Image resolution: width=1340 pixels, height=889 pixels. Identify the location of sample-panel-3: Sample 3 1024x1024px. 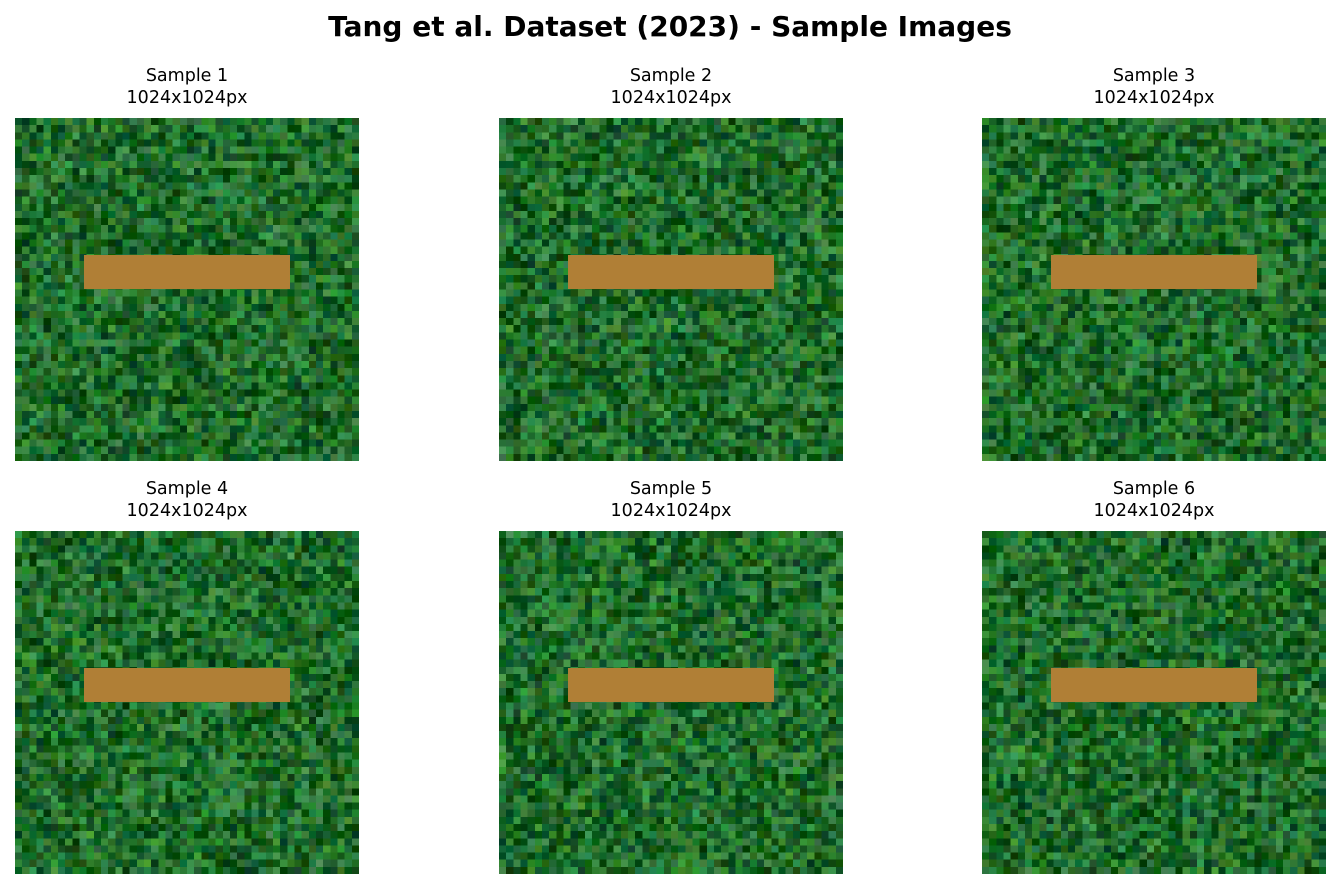
(1154, 263).